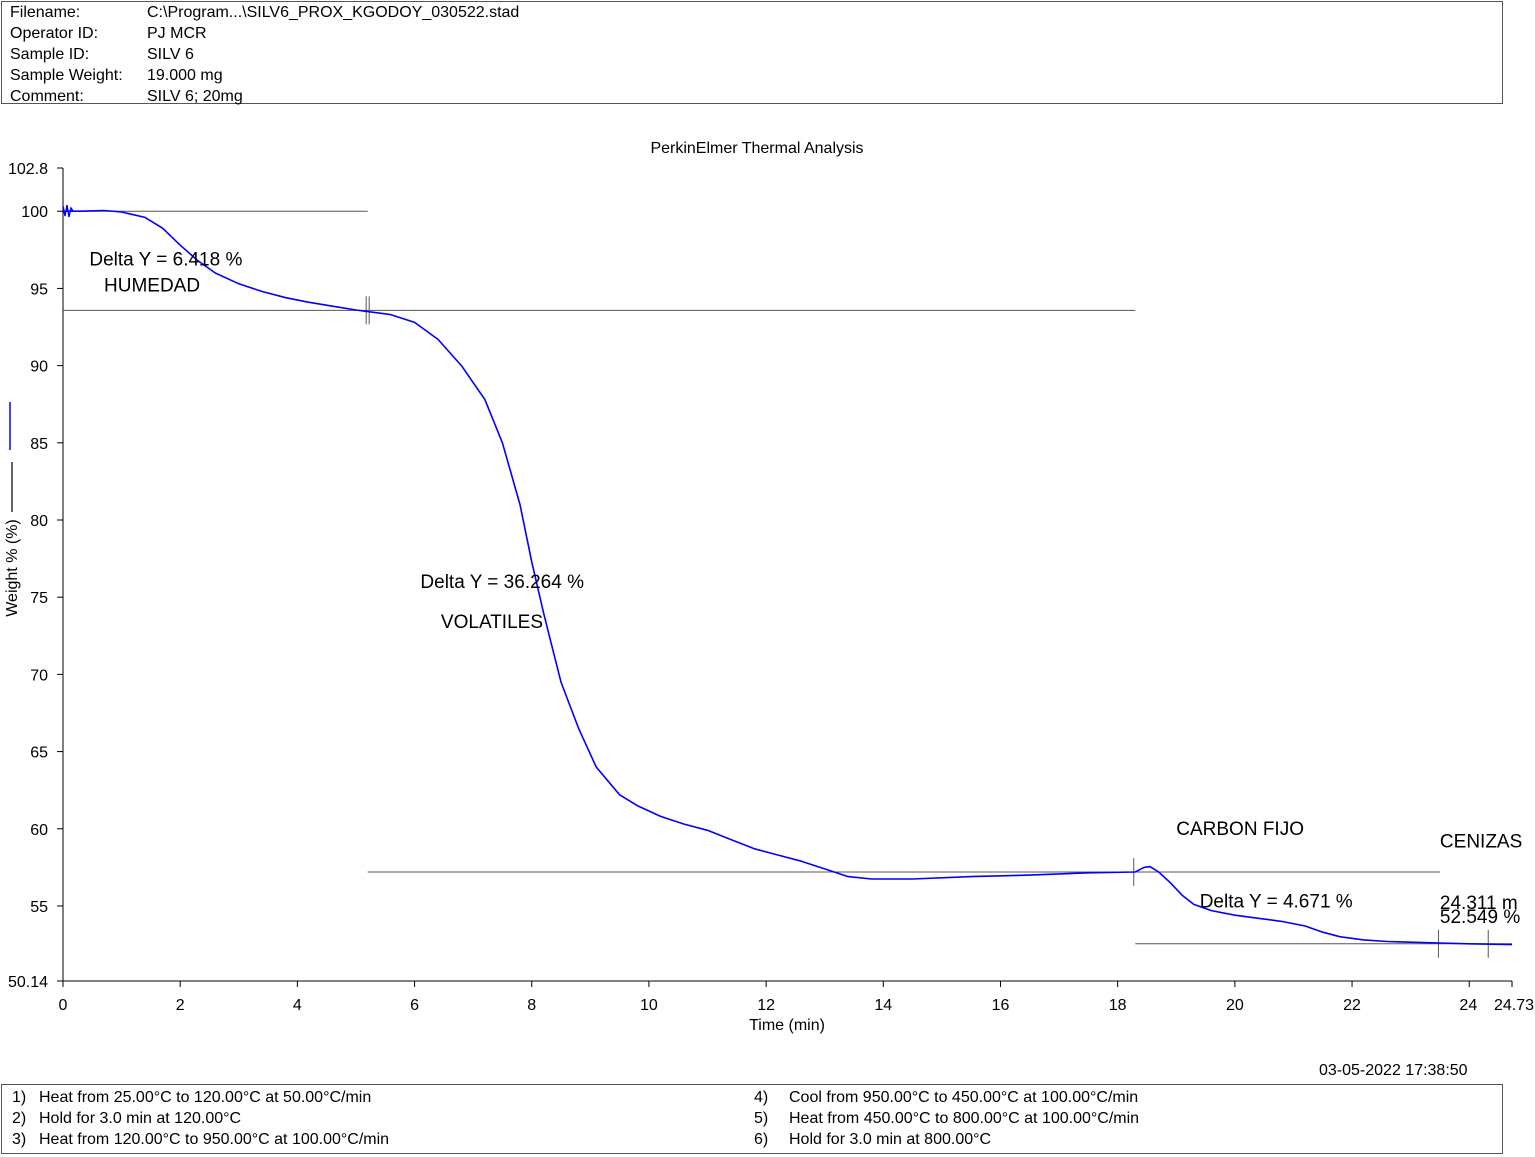 Image resolution: width=1535 pixels, height=1157 pixels. What do you see at coordinates (1001, 1005) in the screenshot?
I see `x-tick-label: 16` at bounding box center [1001, 1005].